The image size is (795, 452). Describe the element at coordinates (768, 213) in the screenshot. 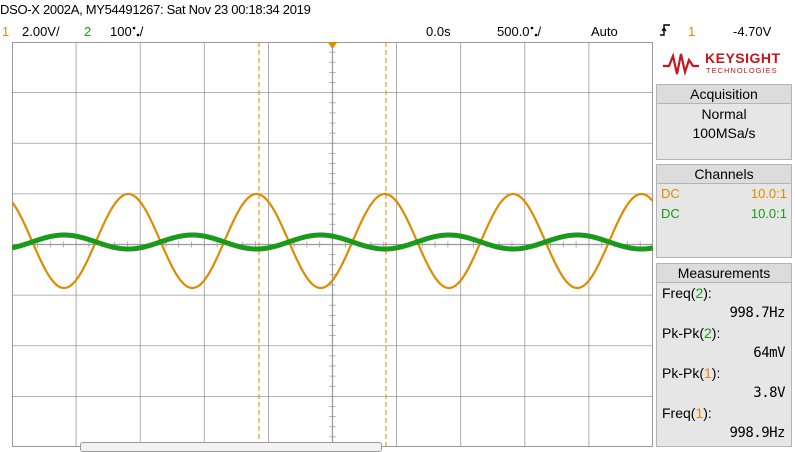

I see `ch2-probe: 10.0:1` at that location.